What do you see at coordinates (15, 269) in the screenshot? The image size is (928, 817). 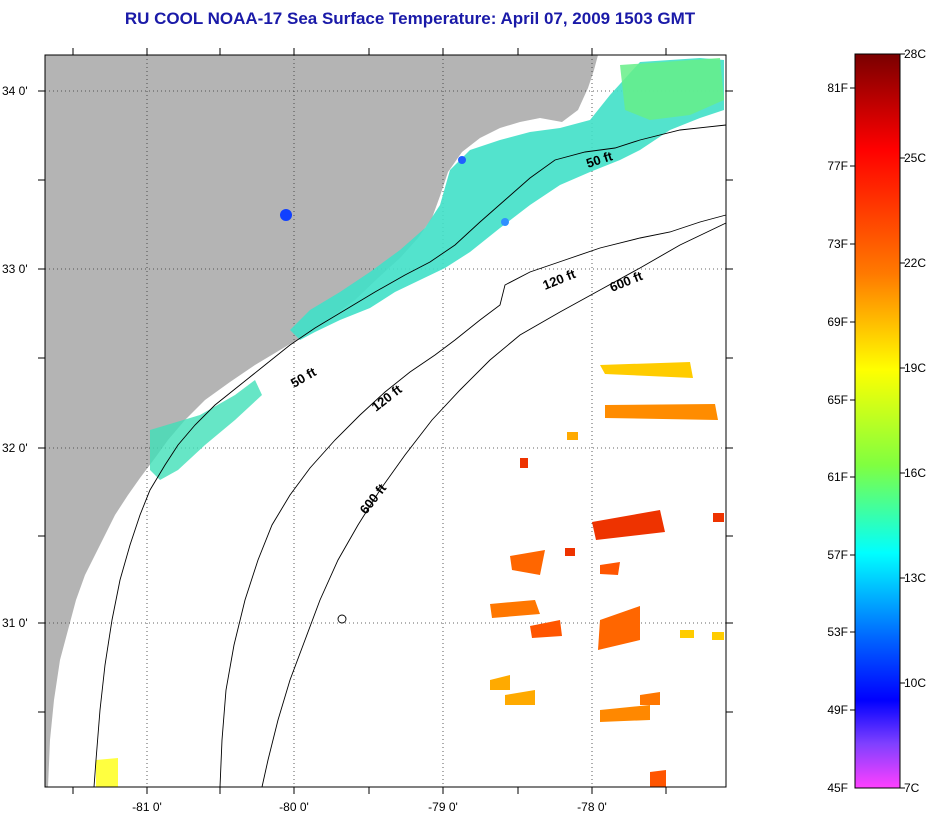 I see `lat-label: 33 0'` at bounding box center [15, 269].